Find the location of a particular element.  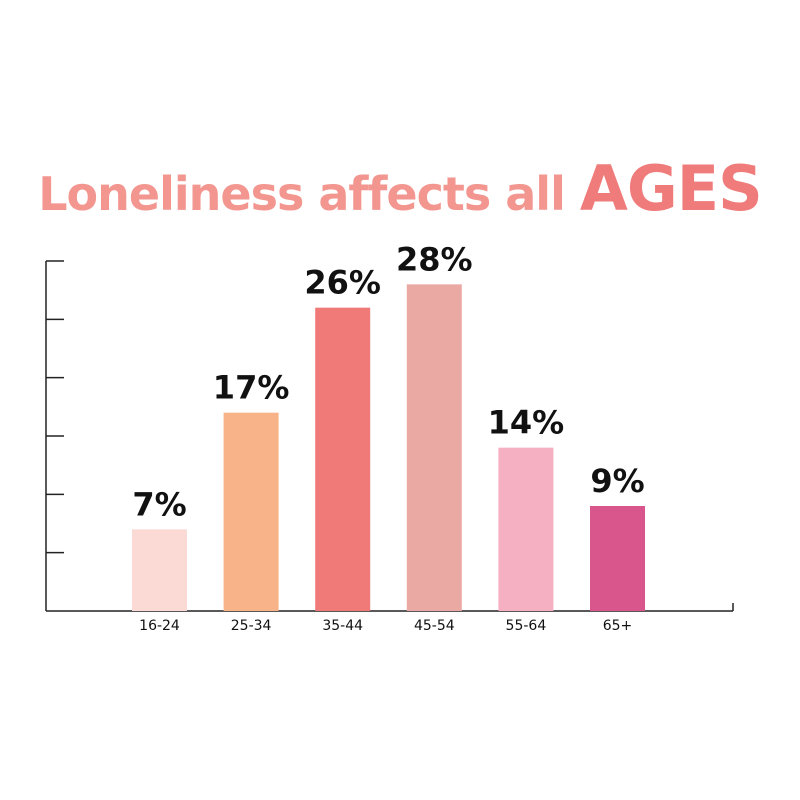

x-tick-label-16-24: 16-24 is located at coordinates (159, 626).